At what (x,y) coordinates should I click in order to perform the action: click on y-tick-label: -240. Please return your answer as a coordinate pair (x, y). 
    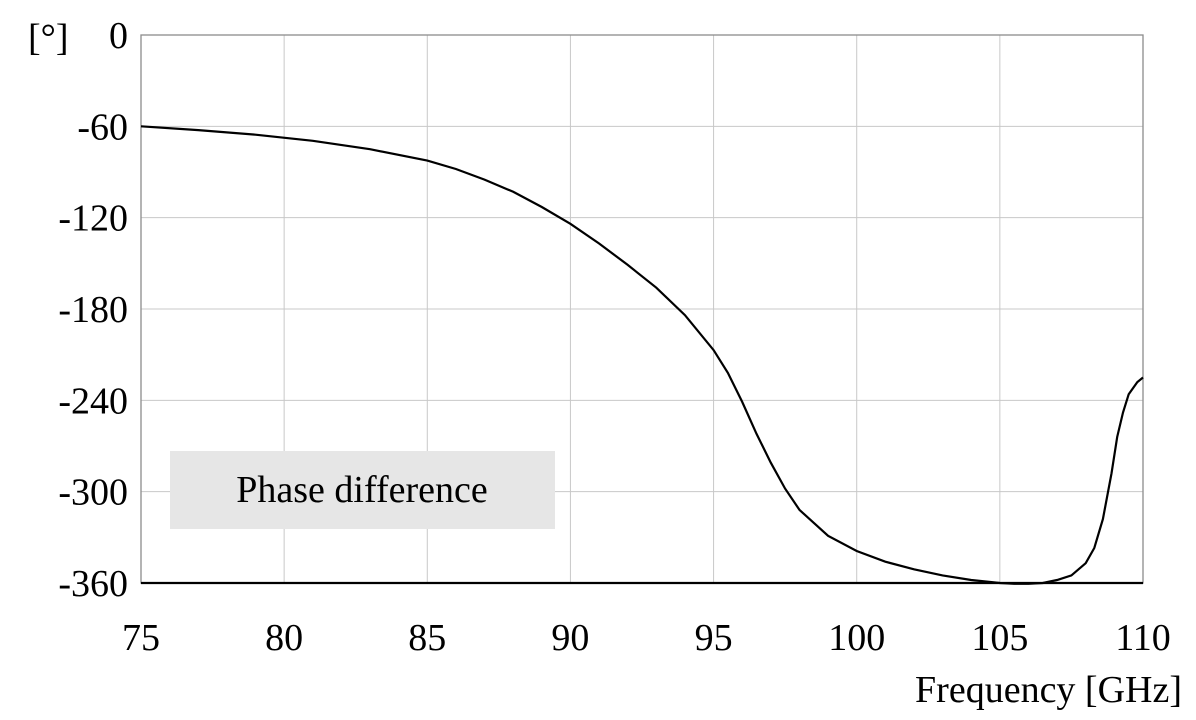
    Looking at the image, I should click on (93, 401).